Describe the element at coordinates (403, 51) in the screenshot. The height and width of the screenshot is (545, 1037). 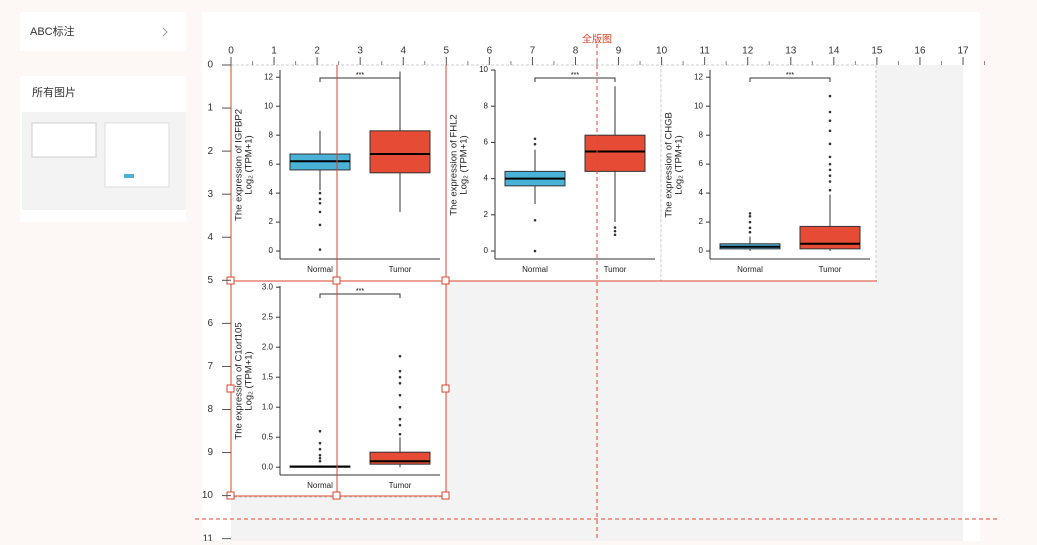
I see `ruler-x-label: 4` at that location.